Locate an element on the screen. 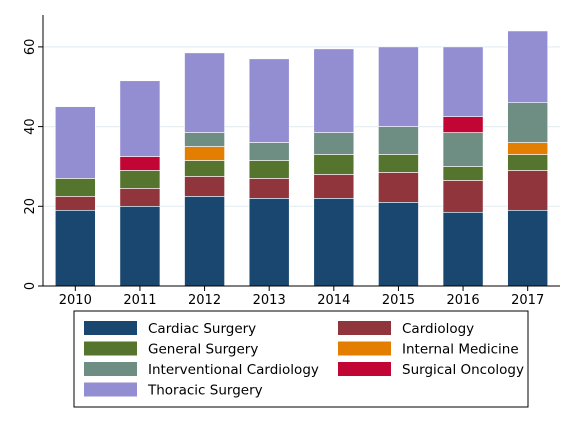  x-tick-label: 2010 is located at coordinates (75, 300).